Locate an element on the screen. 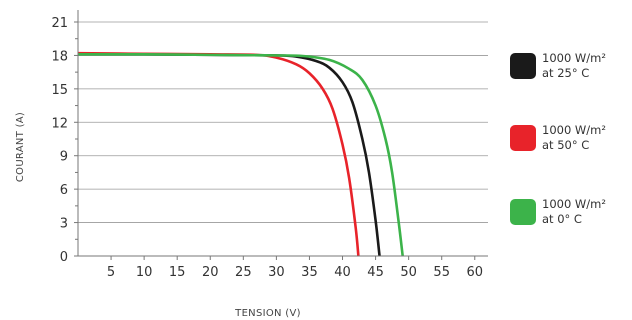  x-tick-label: 20 is located at coordinates (210, 272).